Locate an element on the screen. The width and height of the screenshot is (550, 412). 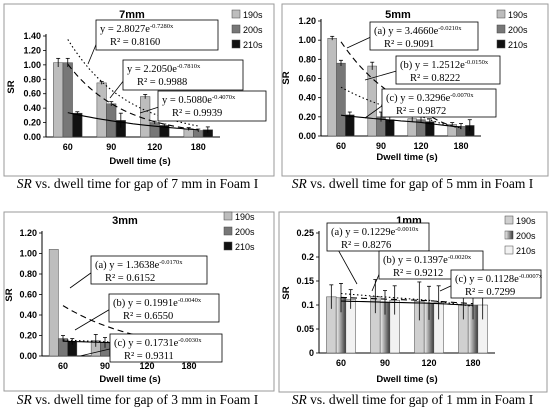
annotation-equation: y = 0.5080e-0.4070x is located at coordinates (199, 100).